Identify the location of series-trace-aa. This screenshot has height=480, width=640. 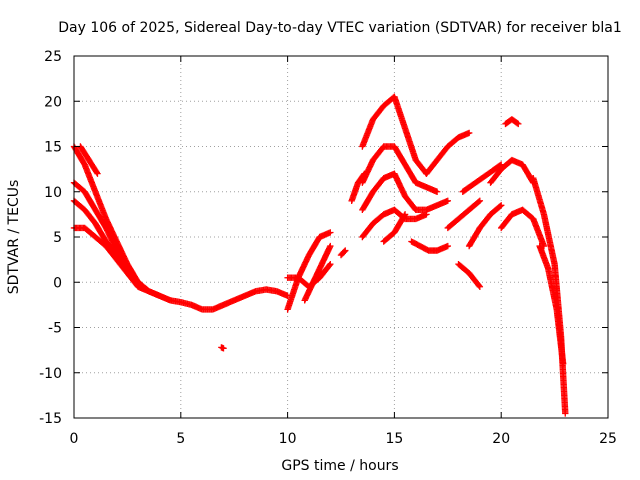
(551, 304).